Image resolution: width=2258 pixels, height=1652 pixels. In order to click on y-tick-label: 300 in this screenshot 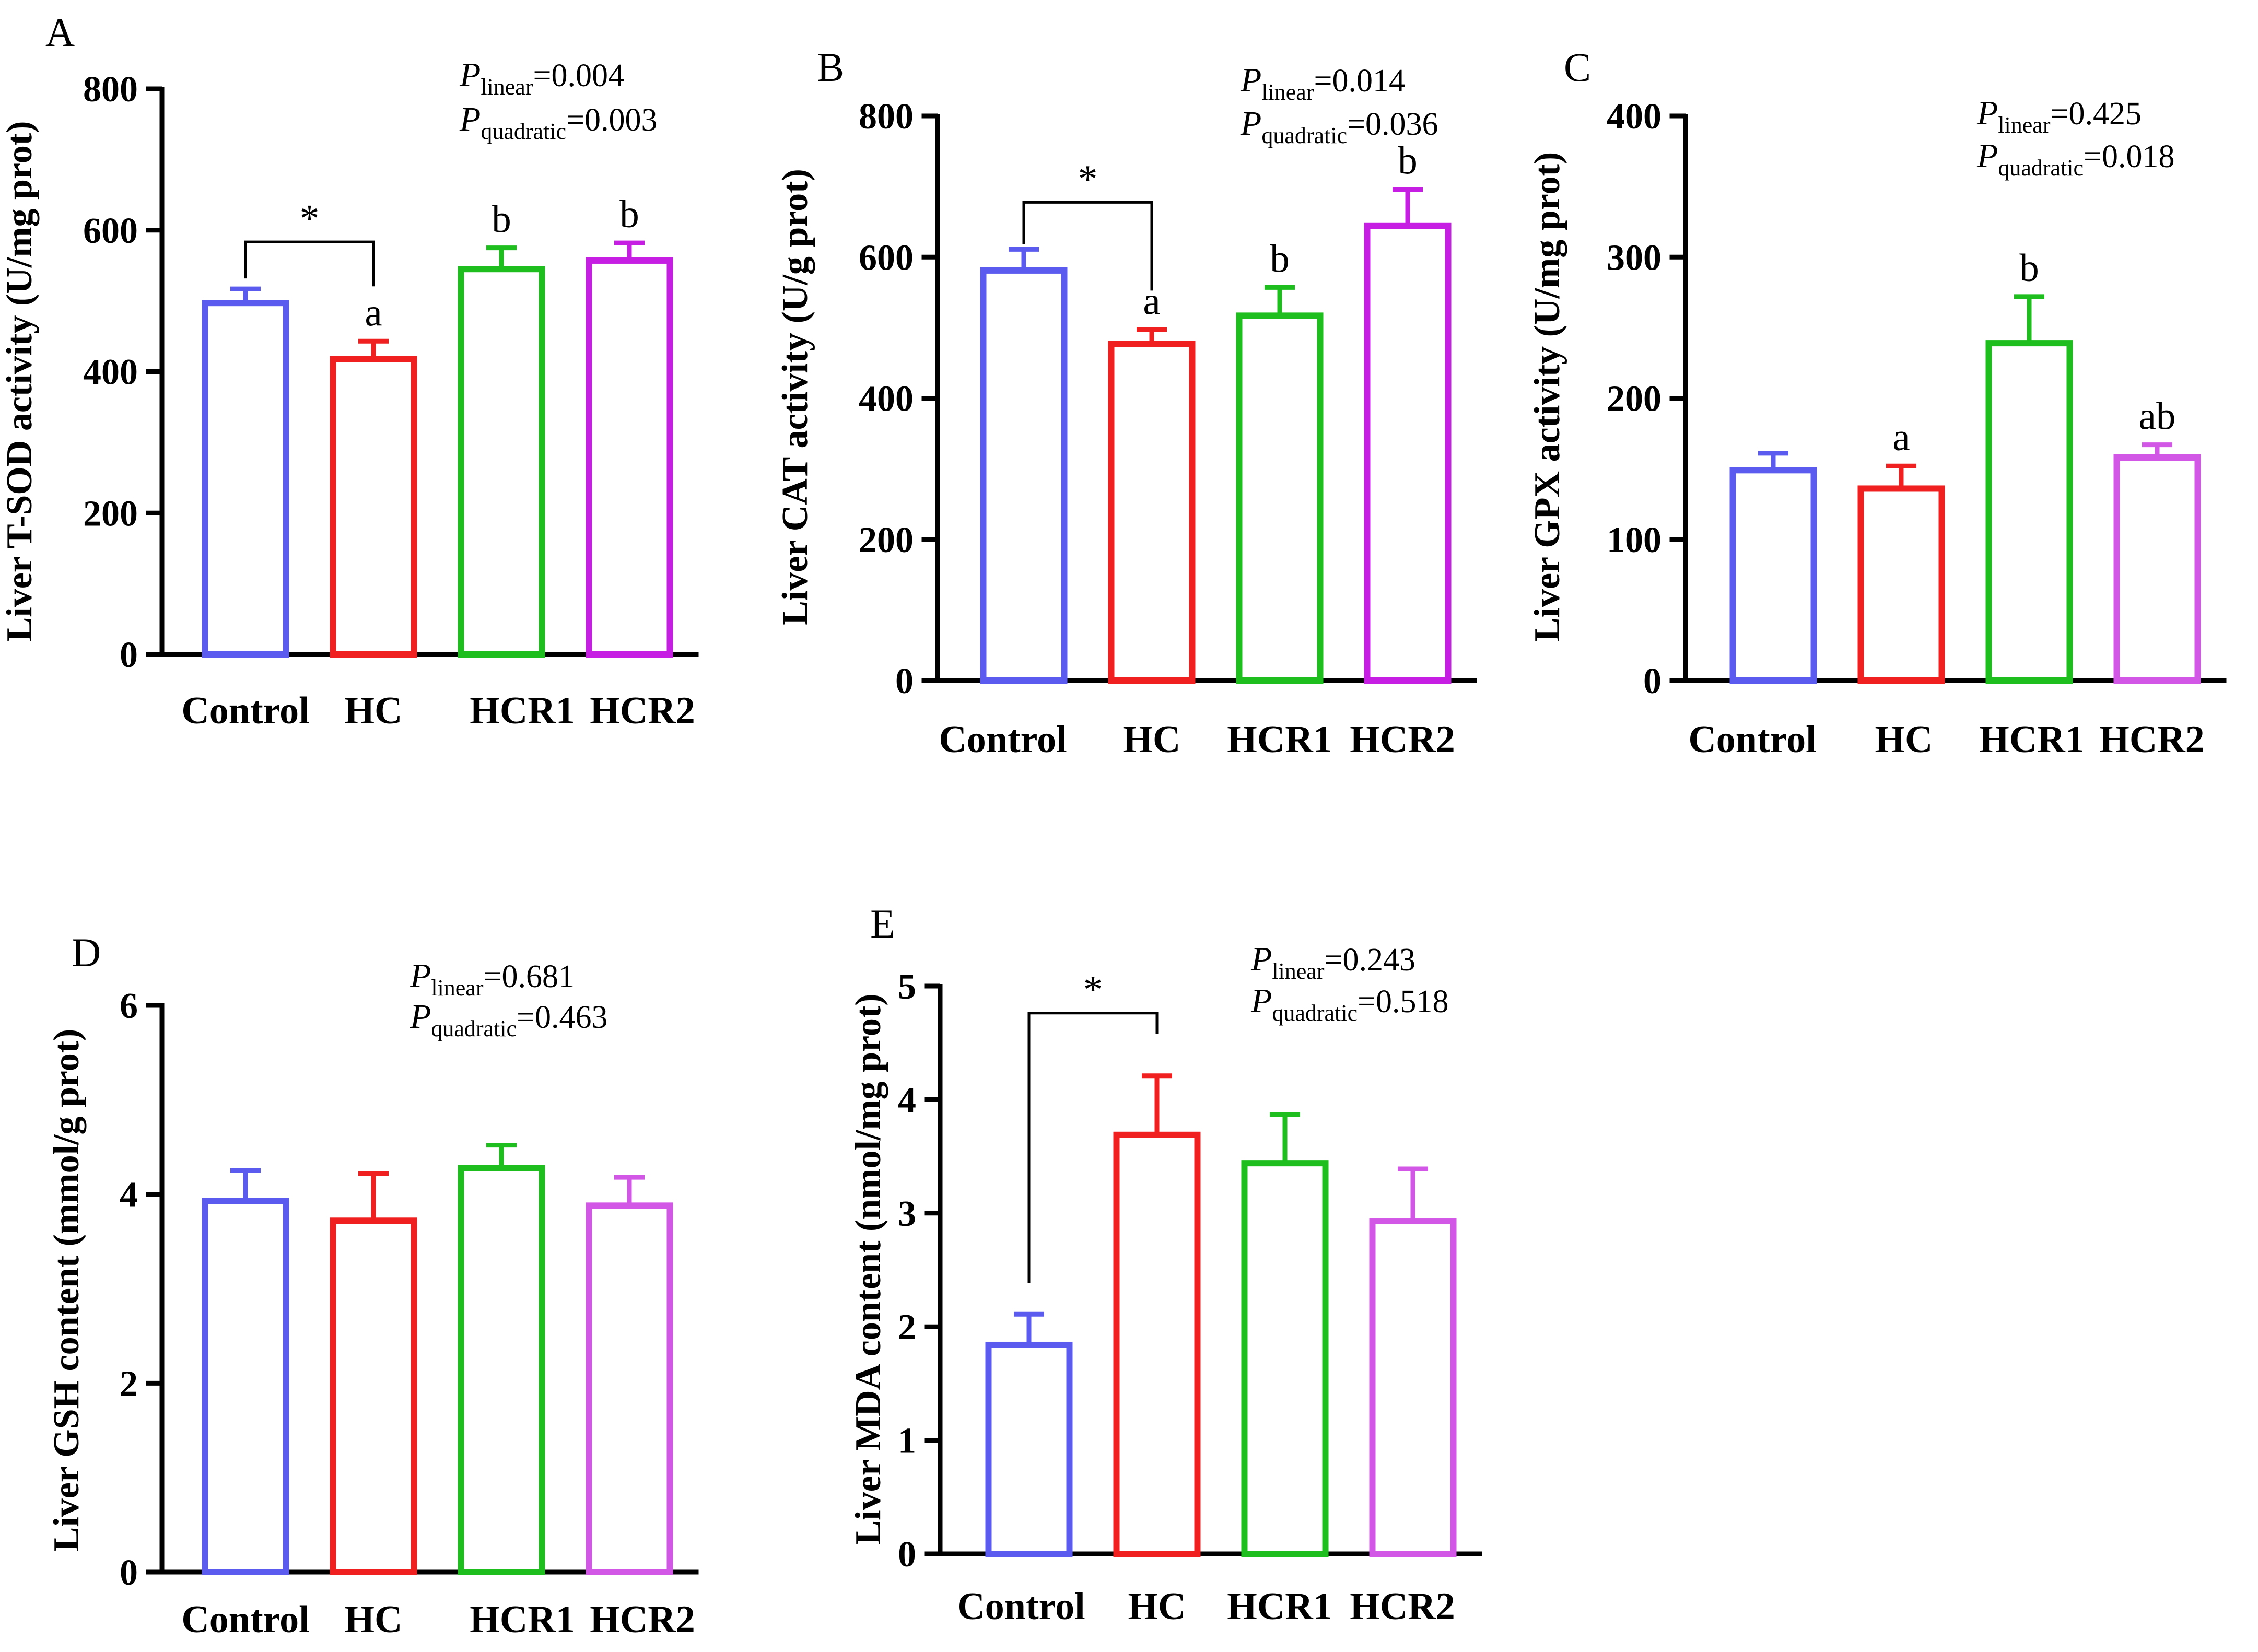, I will do `click(1634, 258)`.